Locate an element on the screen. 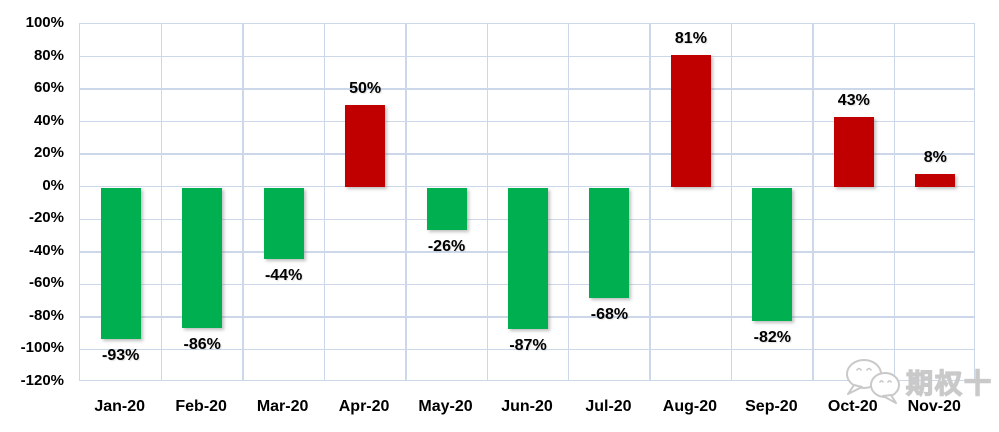 The image size is (999, 432). y-tick-label: 80% is located at coordinates (48, 55).